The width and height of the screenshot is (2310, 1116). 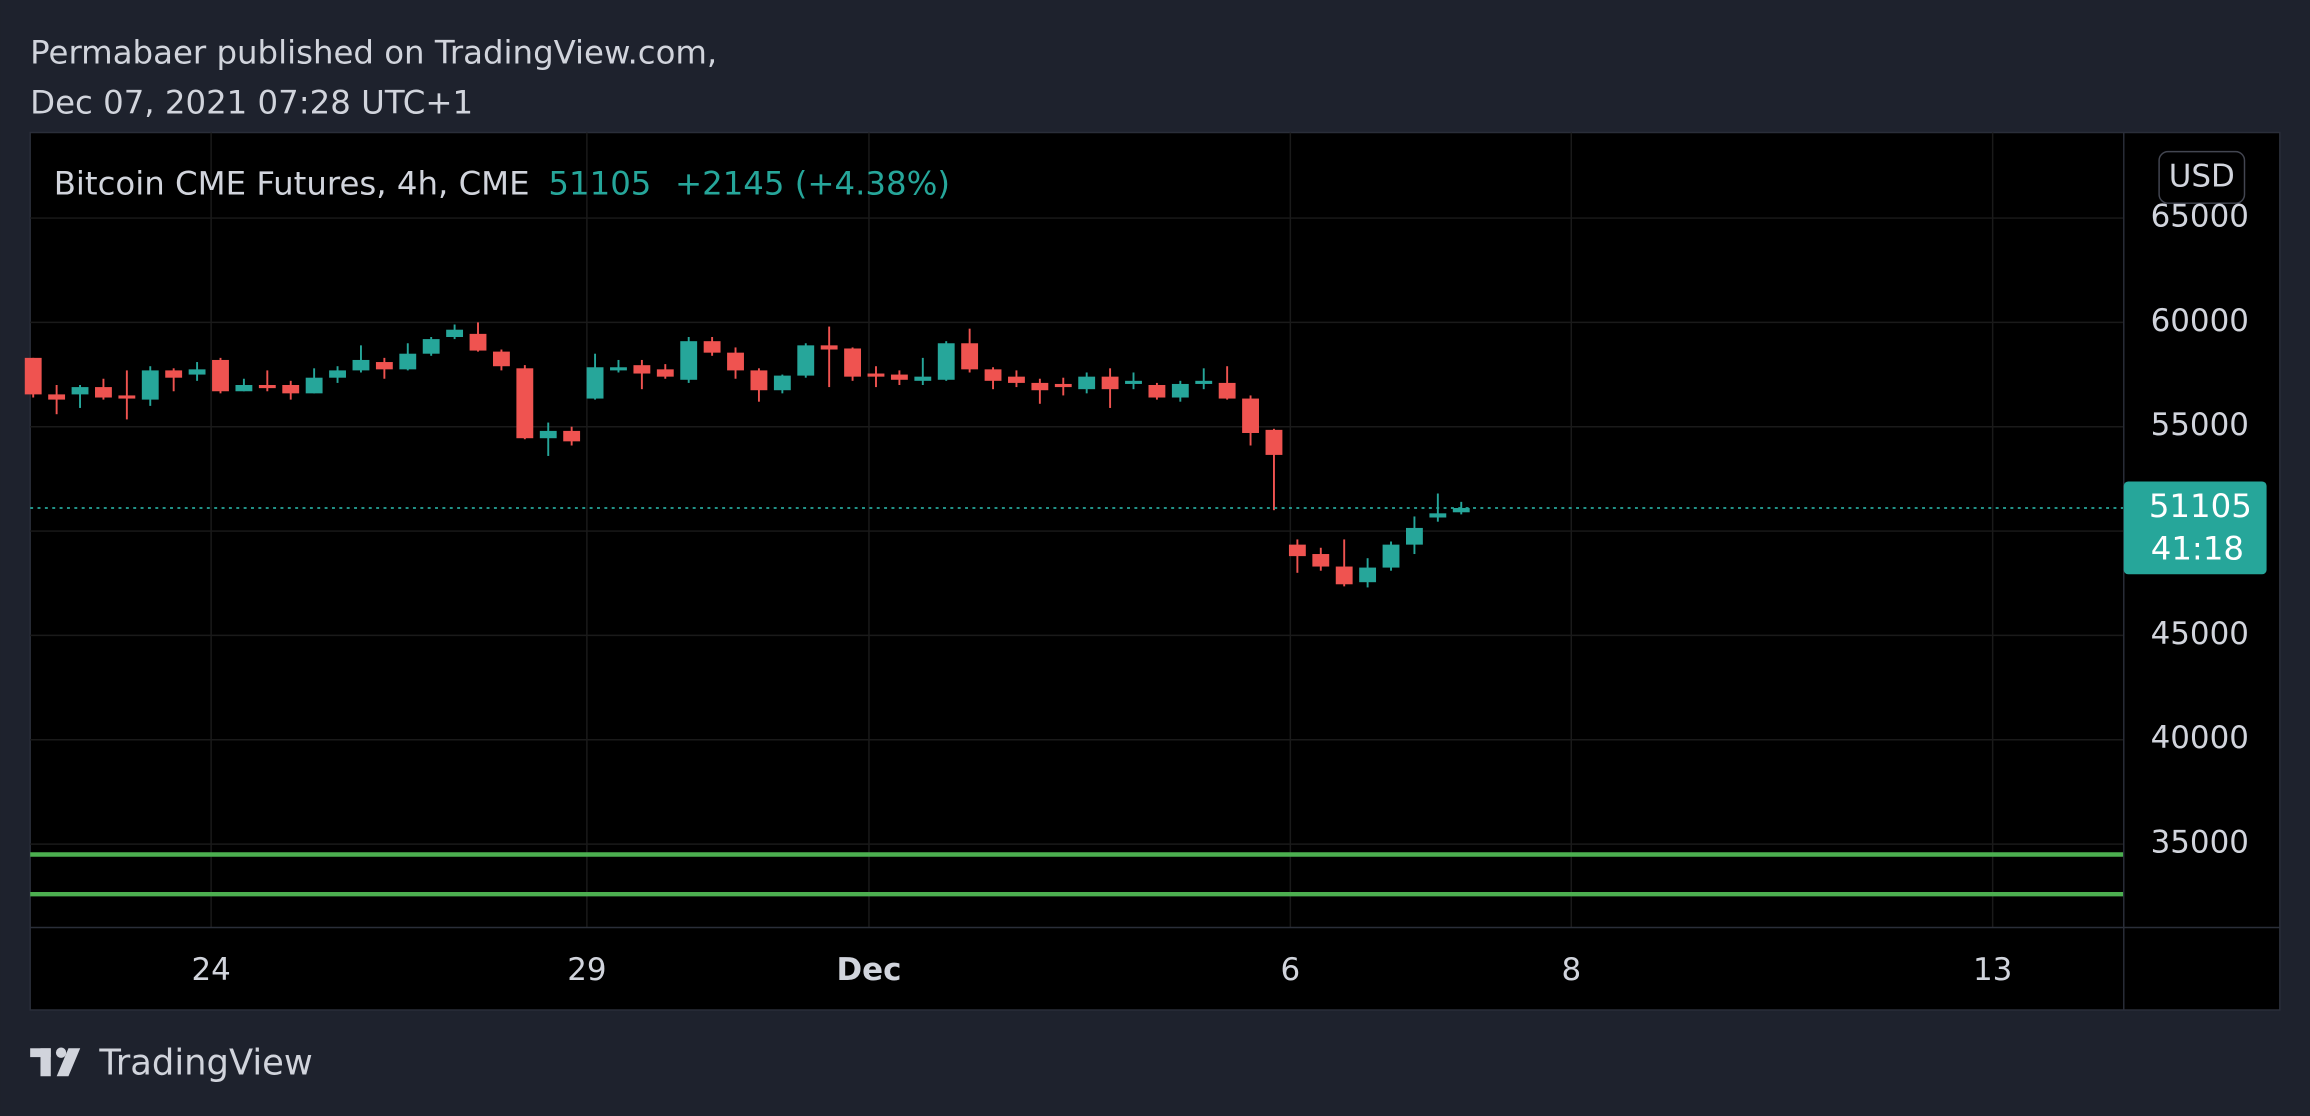 I want to click on price-badge-value: 51105, so click(x=2200, y=506).